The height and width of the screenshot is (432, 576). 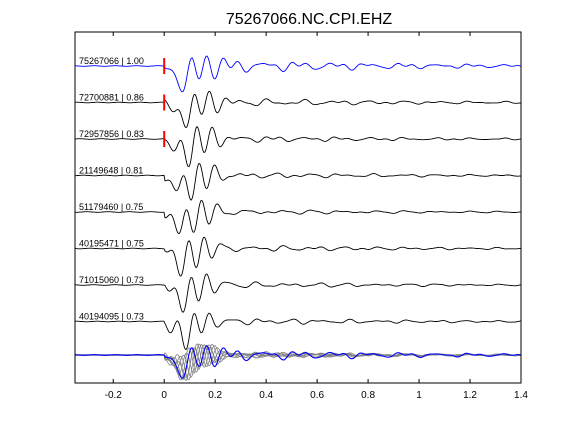 What do you see at coordinates (111, 317) in the screenshot?
I see `trace-label-8: 40194095 | 0.73` at bounding box center [111, 317].